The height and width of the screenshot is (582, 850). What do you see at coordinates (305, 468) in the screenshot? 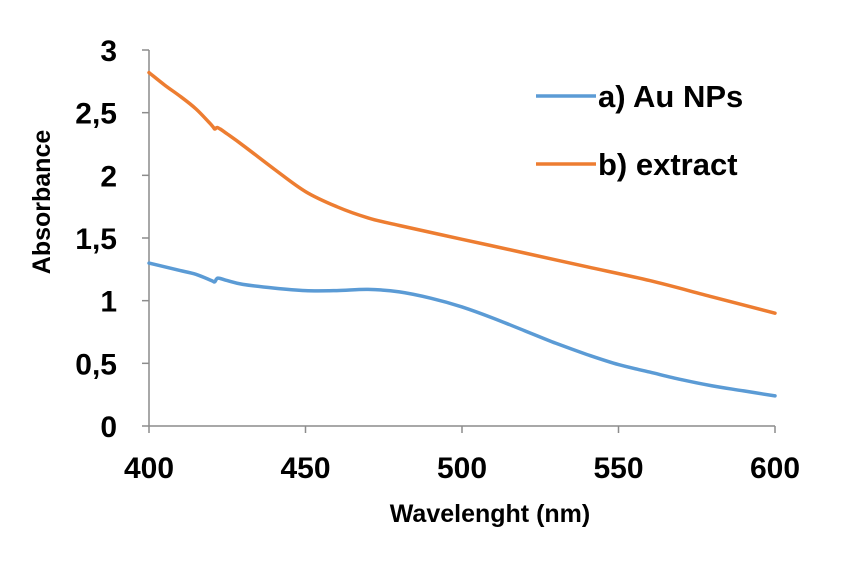
I see `x-tick-label: 450` at bounding box center [305, 468].